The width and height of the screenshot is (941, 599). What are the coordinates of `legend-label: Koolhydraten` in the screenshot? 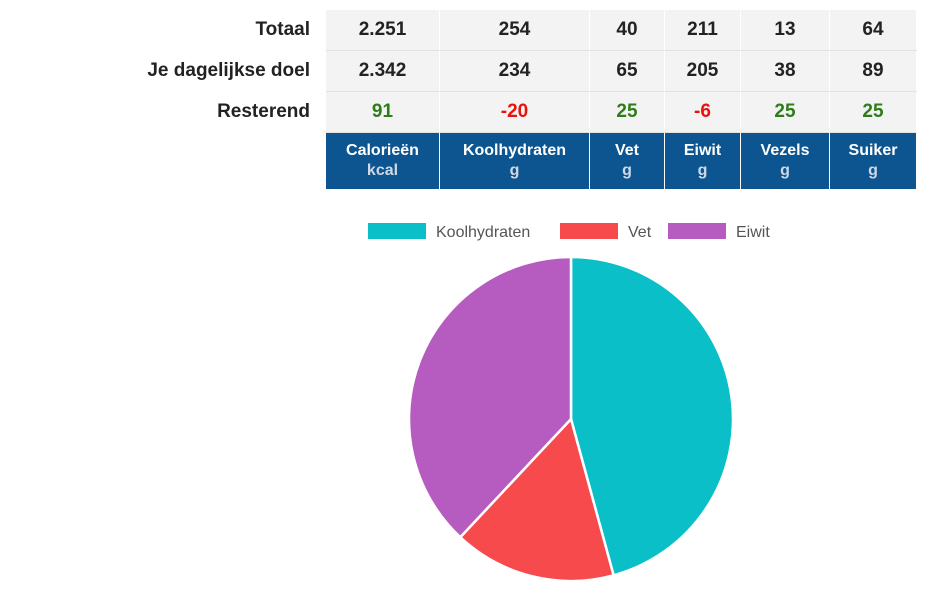 It's located at (483, 232).